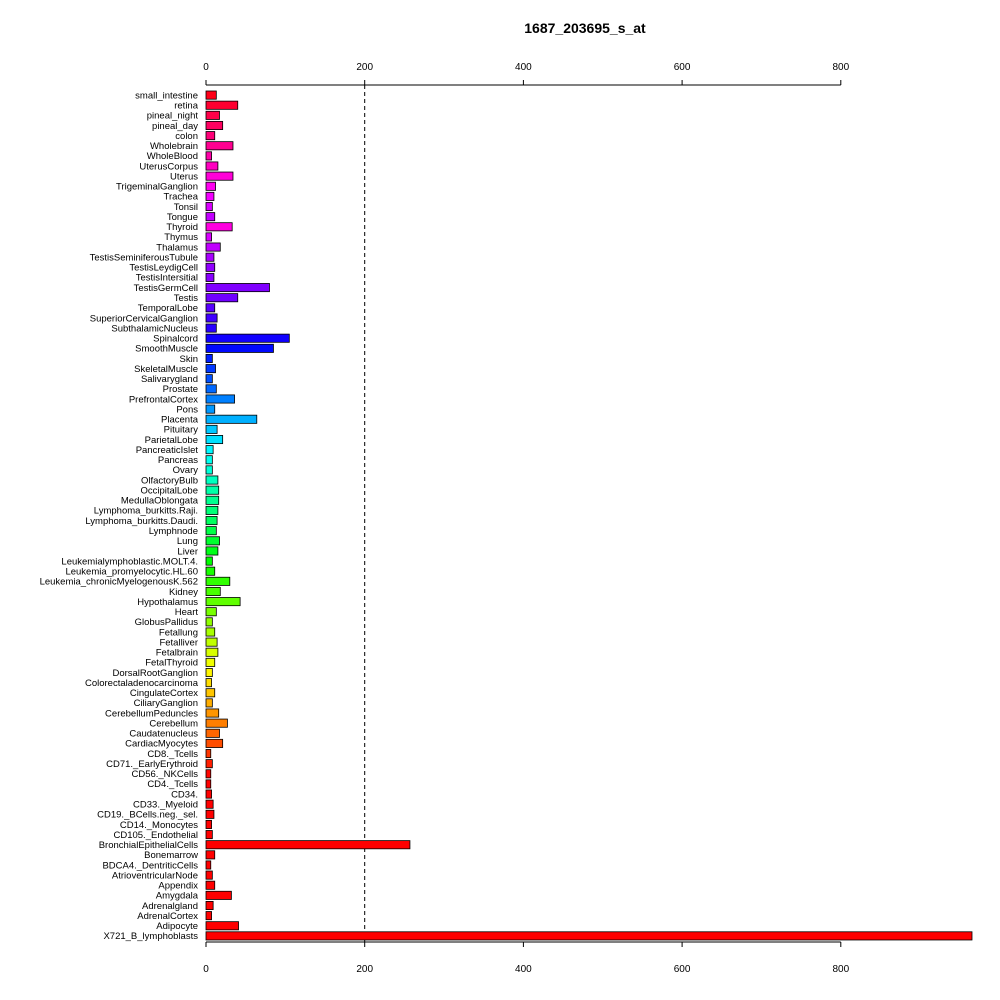 This screenshot has width=1000, height=1000. I want to click on bottom-tick-label: 800, so click(840, 969).